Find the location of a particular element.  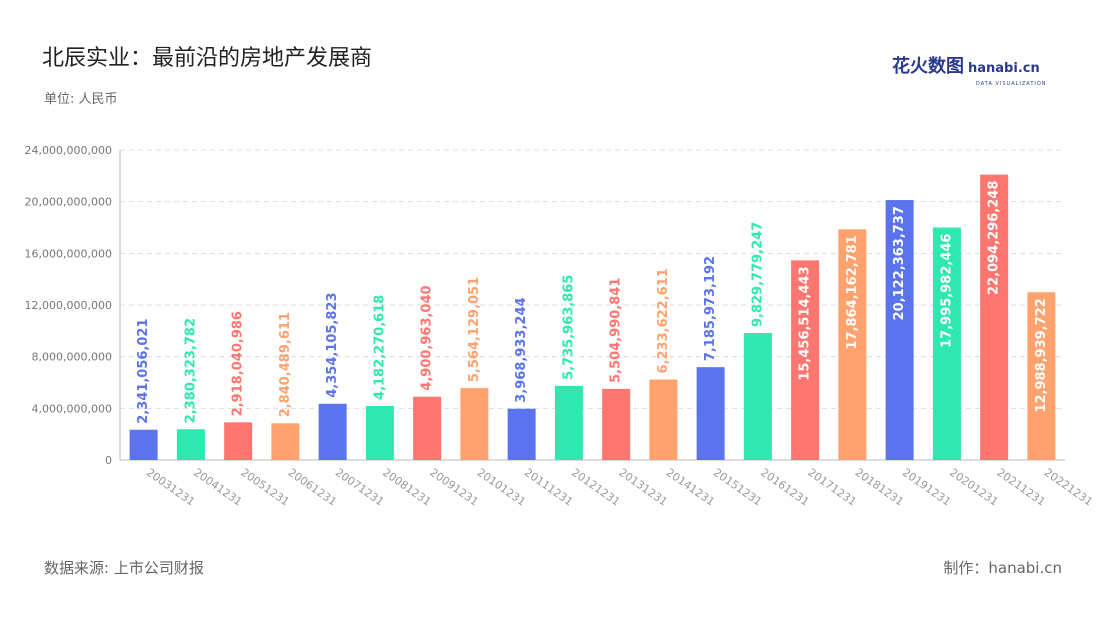

x-tick-label: 20121231 is located at coordinates (595, 487).